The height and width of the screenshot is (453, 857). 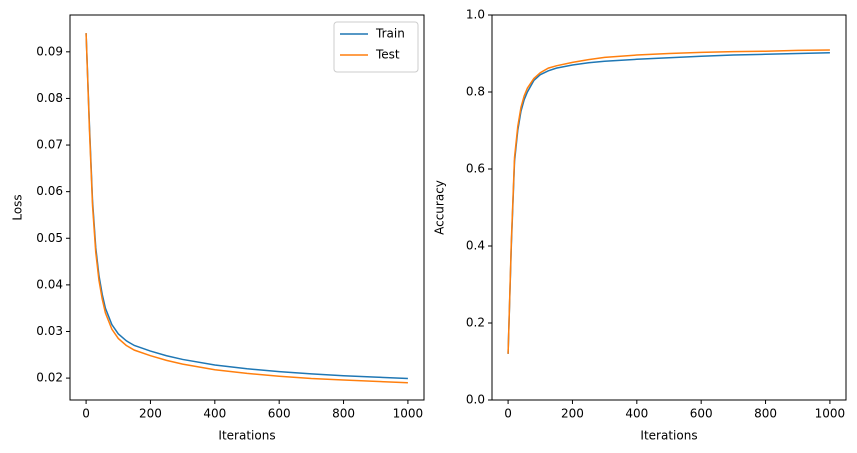 What do you see at coordinates (49, 51) in the screenshot?
I see `y-tick-label: 0.09` at bounding box center [49, 51].